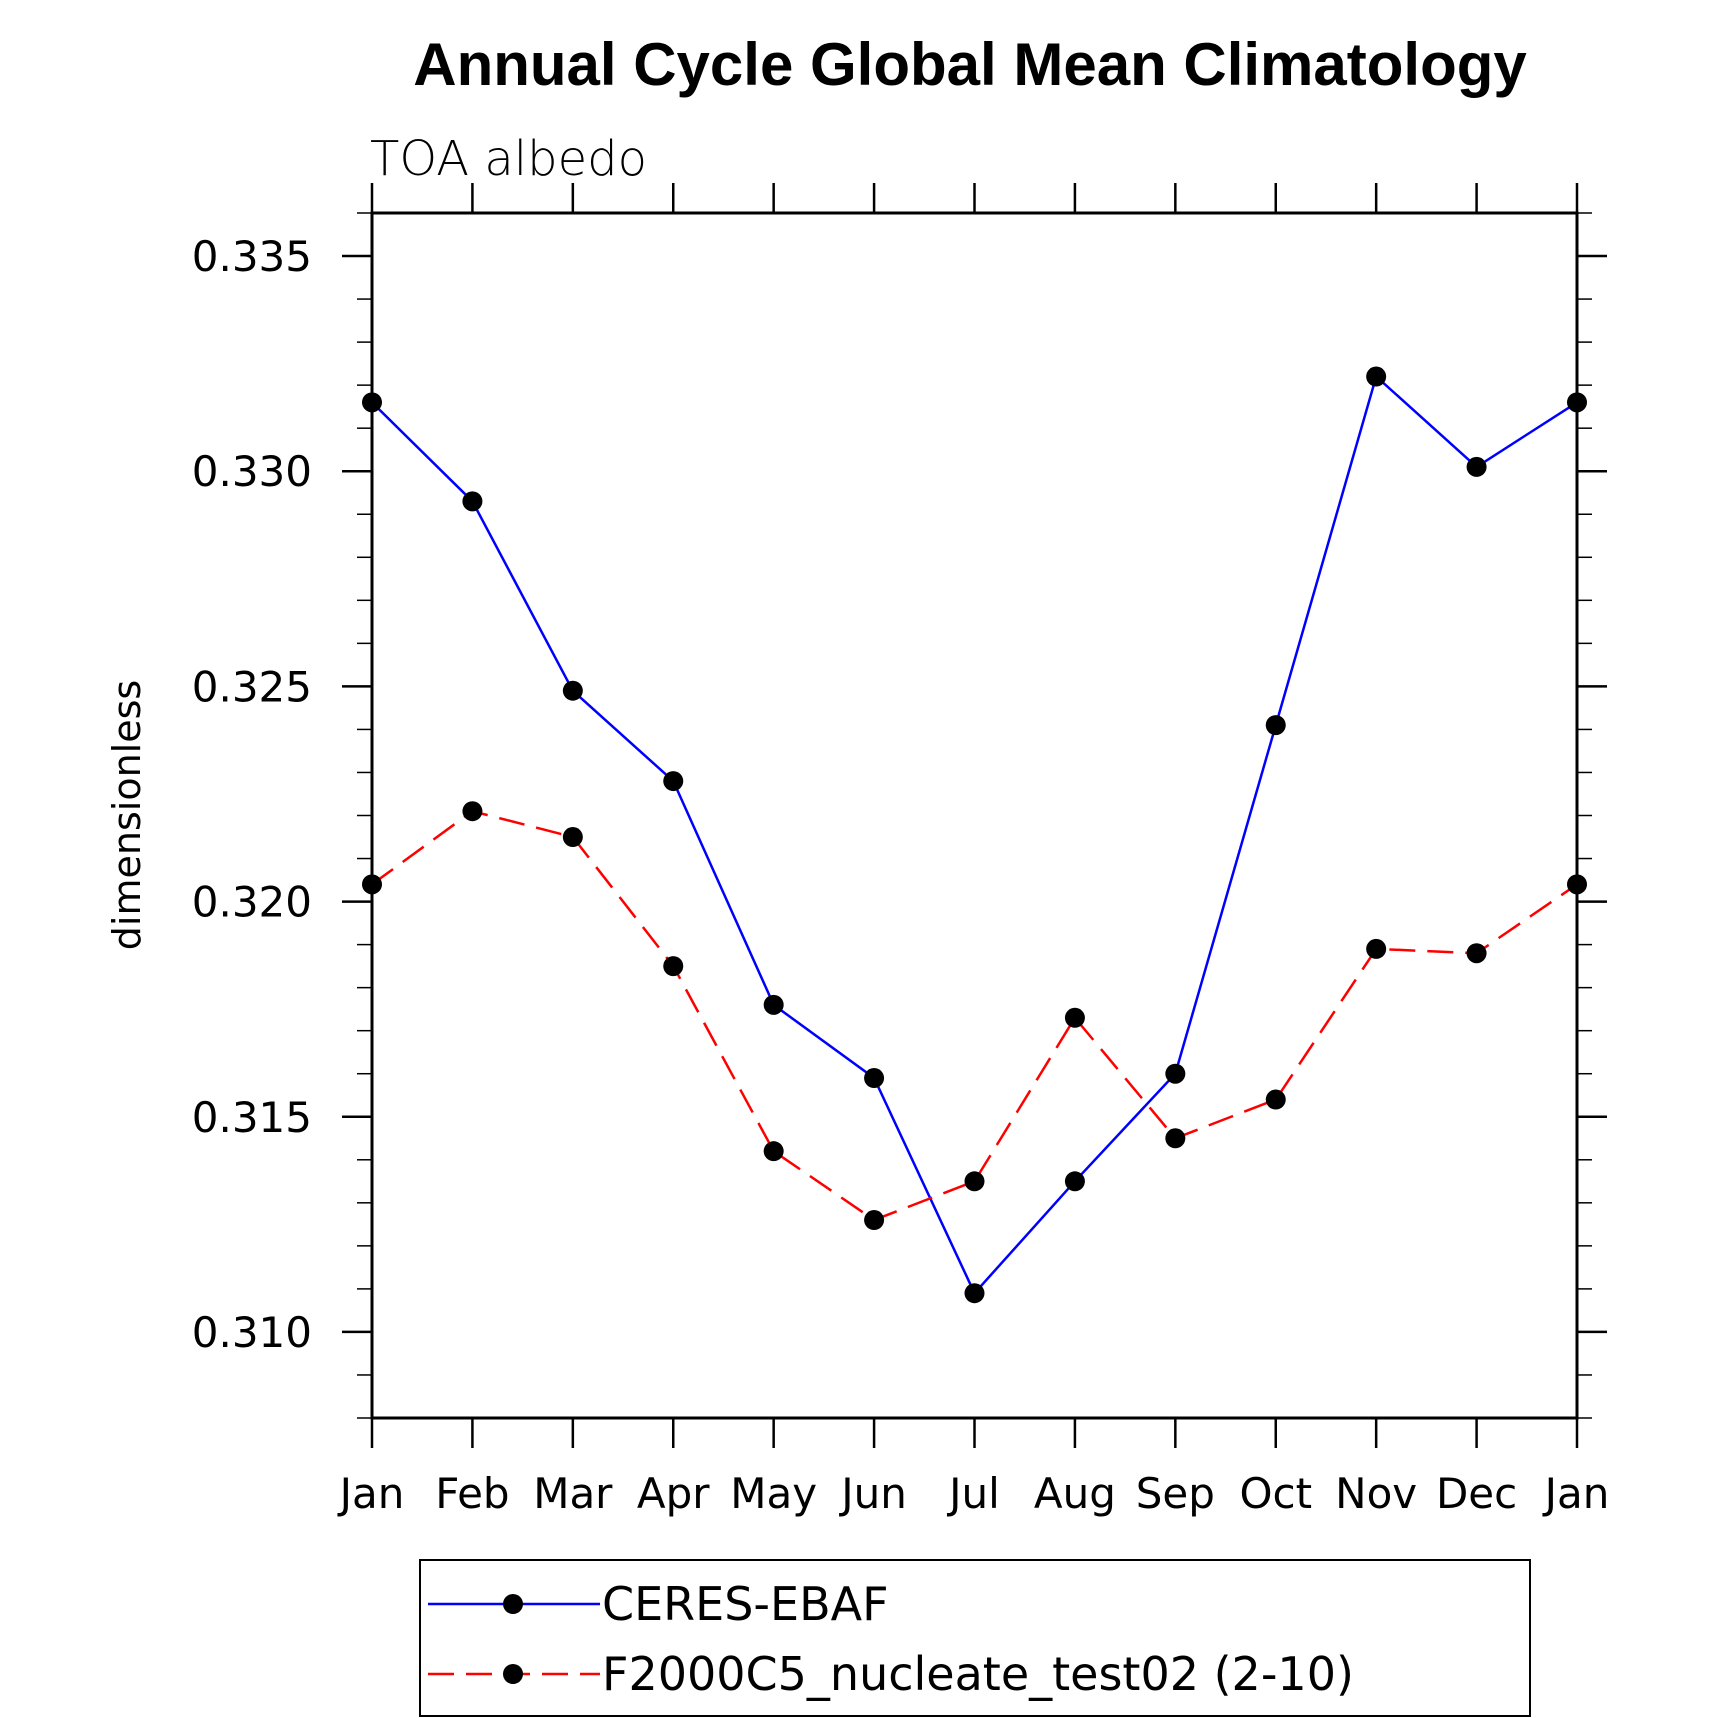 This screenshot has width=1710, height=1718. Describe the element at coordinates (872, 1493) in the screenshot. I see `x-tick-label-5: Jun` at that location.